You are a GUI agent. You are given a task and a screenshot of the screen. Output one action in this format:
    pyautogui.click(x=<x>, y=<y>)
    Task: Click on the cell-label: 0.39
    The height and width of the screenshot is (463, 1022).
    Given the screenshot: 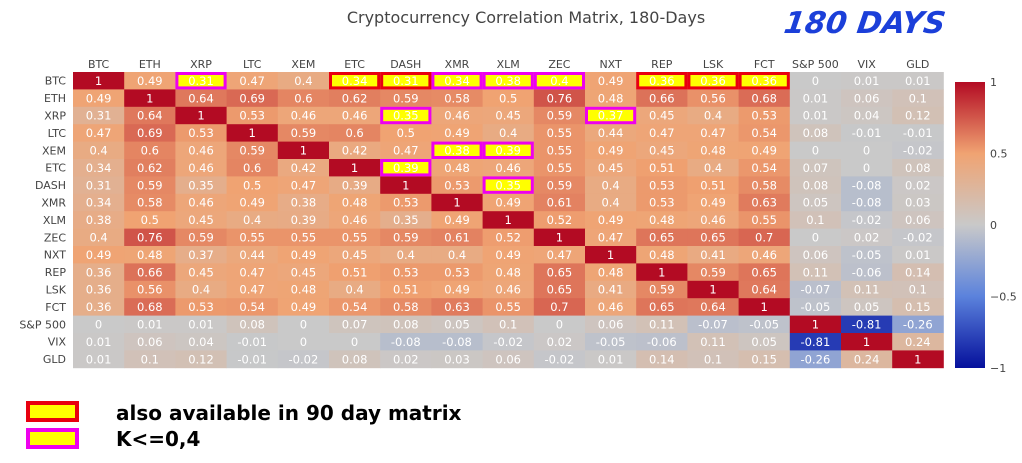 What is the action you would take?
    pyautogui.click(x=508, y=151)
    